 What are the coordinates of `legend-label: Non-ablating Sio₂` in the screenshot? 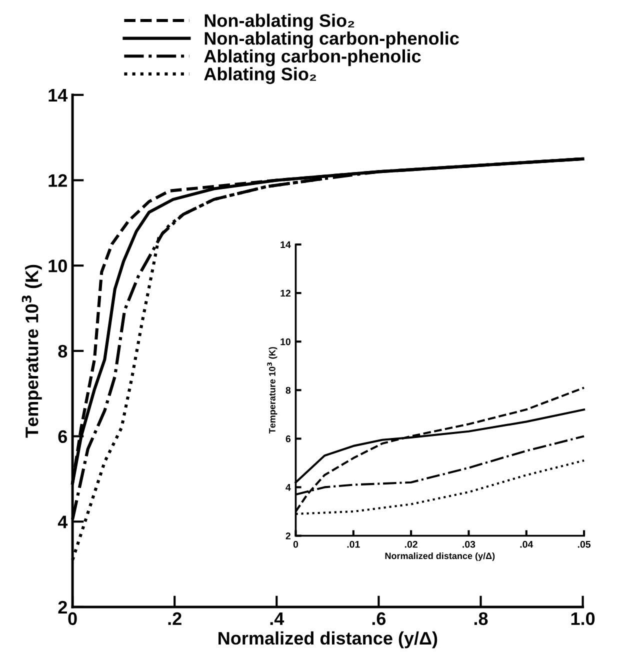 It's located at (279, 22).